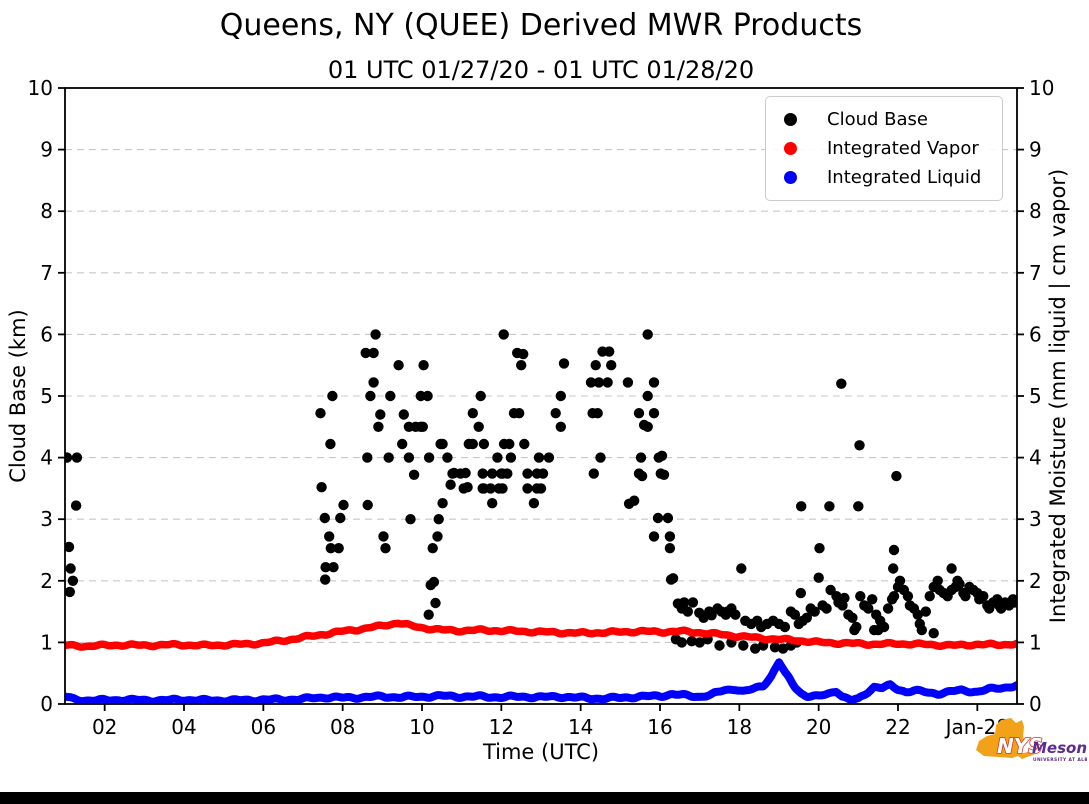  What do you see at coordinates (818, 727) in the screenshot?
I see `x-tick-label: 20` at bounding box center [818, 727].